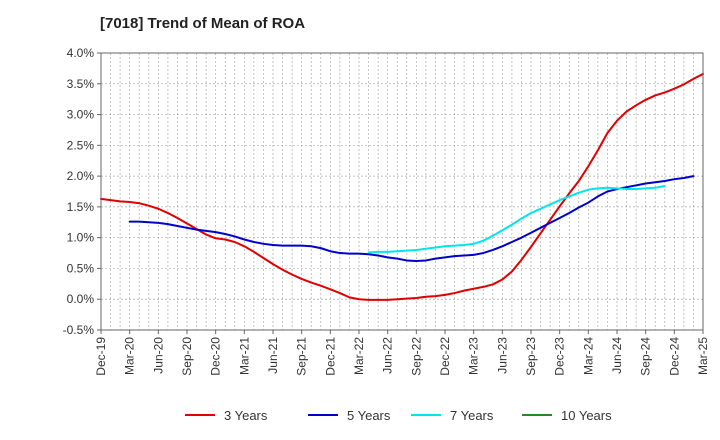 This screenshot has width=720, height=440. Describe the element at coordinates (302, 356) in the screenshot. I see `x-tick-label: Sep-21` at that location.